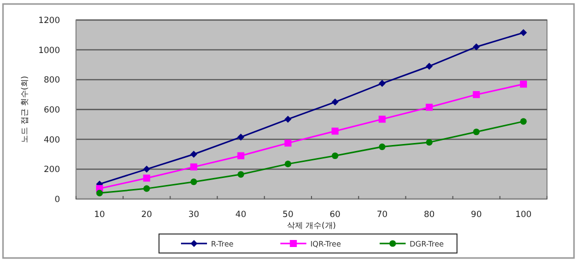  I want to click on y-tick-label: 0, so click(57, 200).